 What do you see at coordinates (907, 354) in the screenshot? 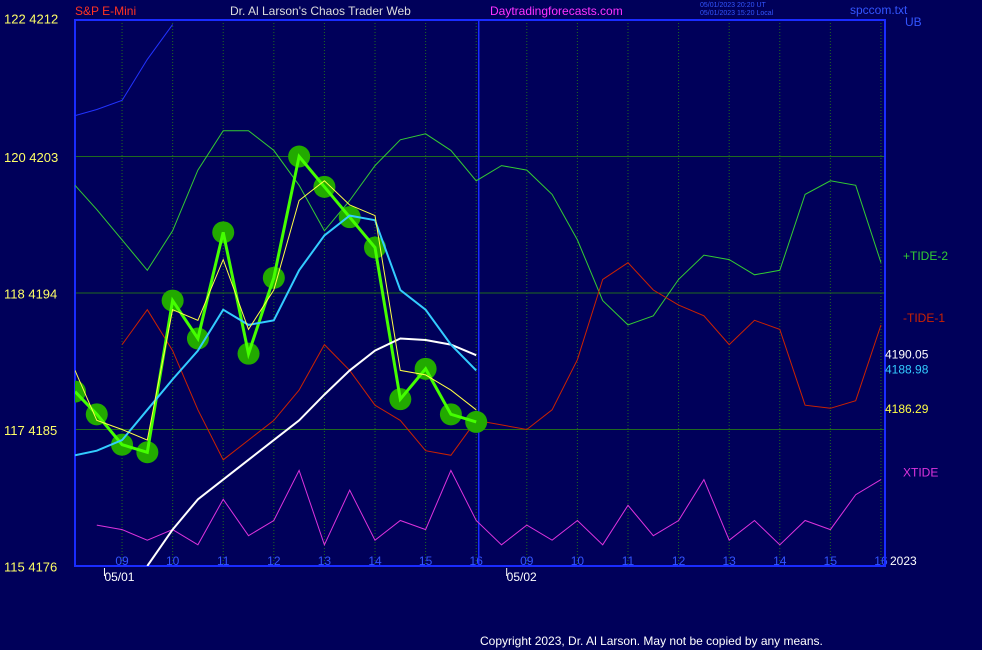
I see `end-value-label: 4190.05` at bounding box center [907, 354].